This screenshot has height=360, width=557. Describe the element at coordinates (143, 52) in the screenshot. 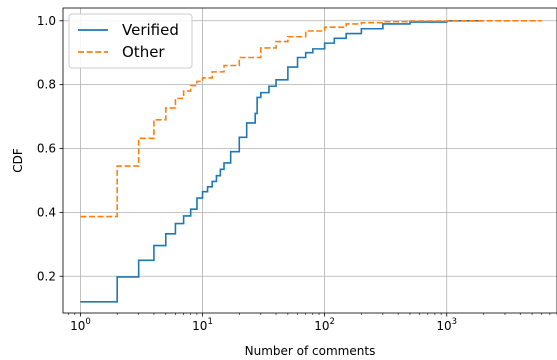

I see `legend-label-other: Other` at that location.